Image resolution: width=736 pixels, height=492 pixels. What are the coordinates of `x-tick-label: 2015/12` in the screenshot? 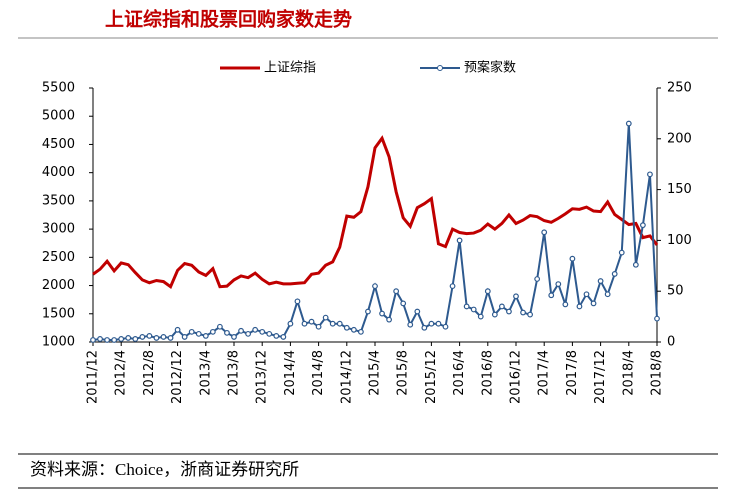 It's located at (431, 377).